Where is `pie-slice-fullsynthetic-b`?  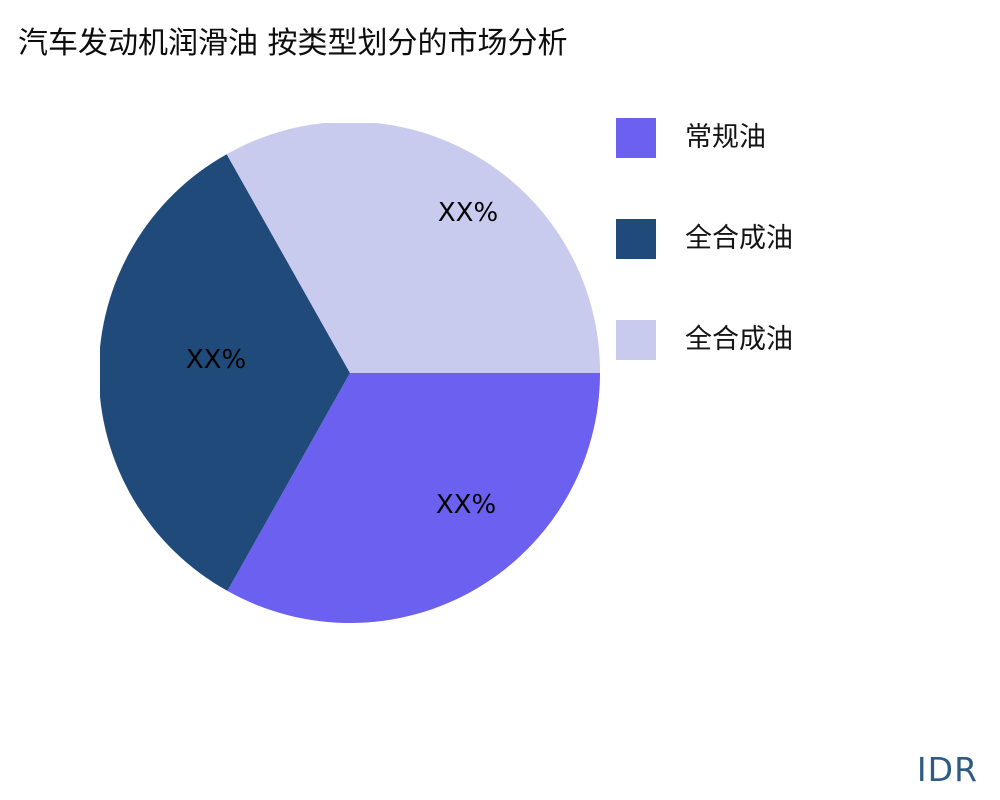 pie-slice-fullsynthetic-b is located at coordinates (413, 248).